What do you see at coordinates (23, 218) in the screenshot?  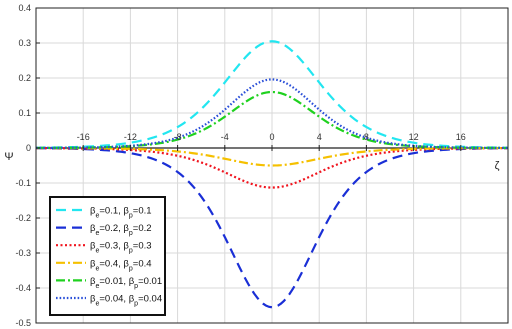 I see `y-tick-label: -0.2` at bounding box center [23, 218].